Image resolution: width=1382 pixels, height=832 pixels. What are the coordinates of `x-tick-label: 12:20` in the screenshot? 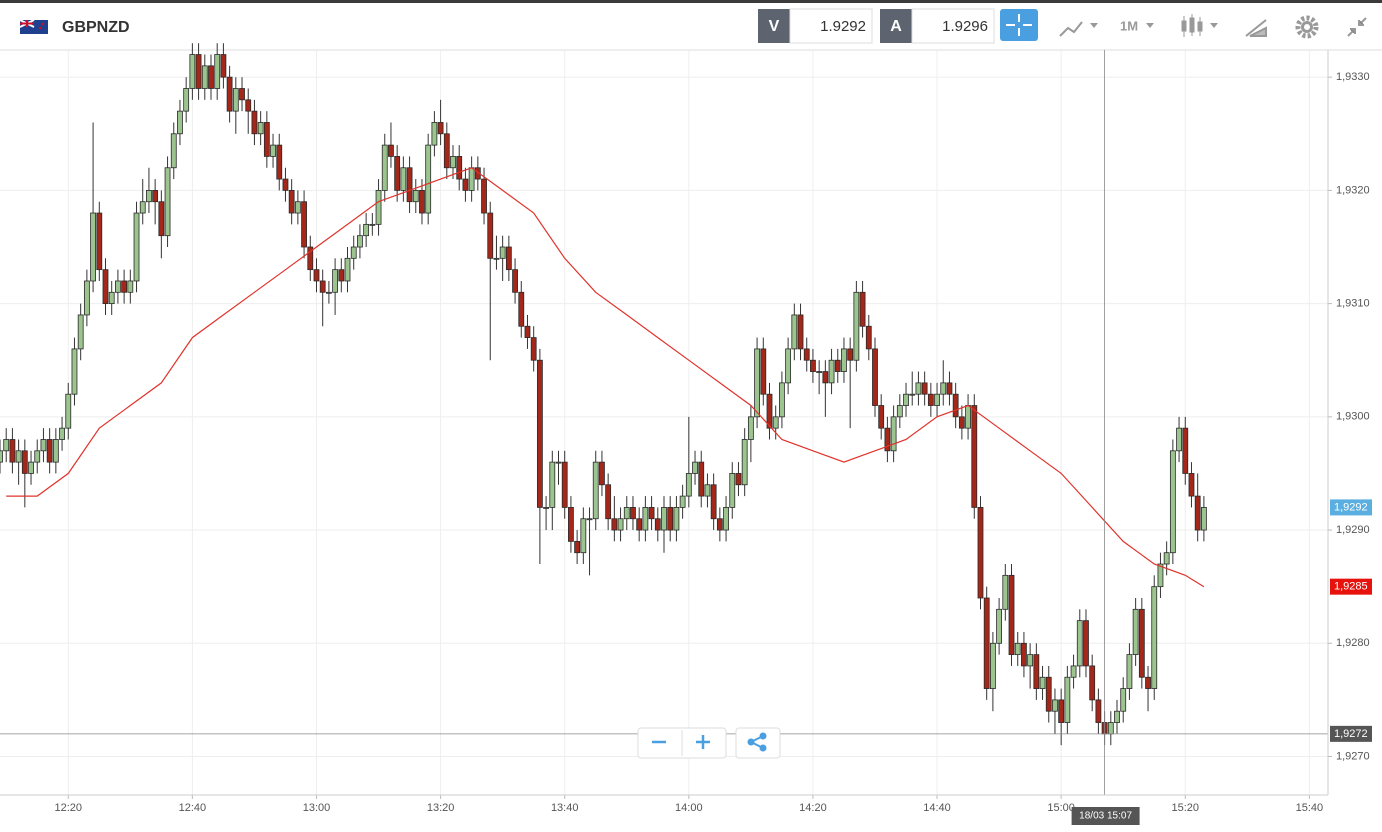 It's located at (68, 808).